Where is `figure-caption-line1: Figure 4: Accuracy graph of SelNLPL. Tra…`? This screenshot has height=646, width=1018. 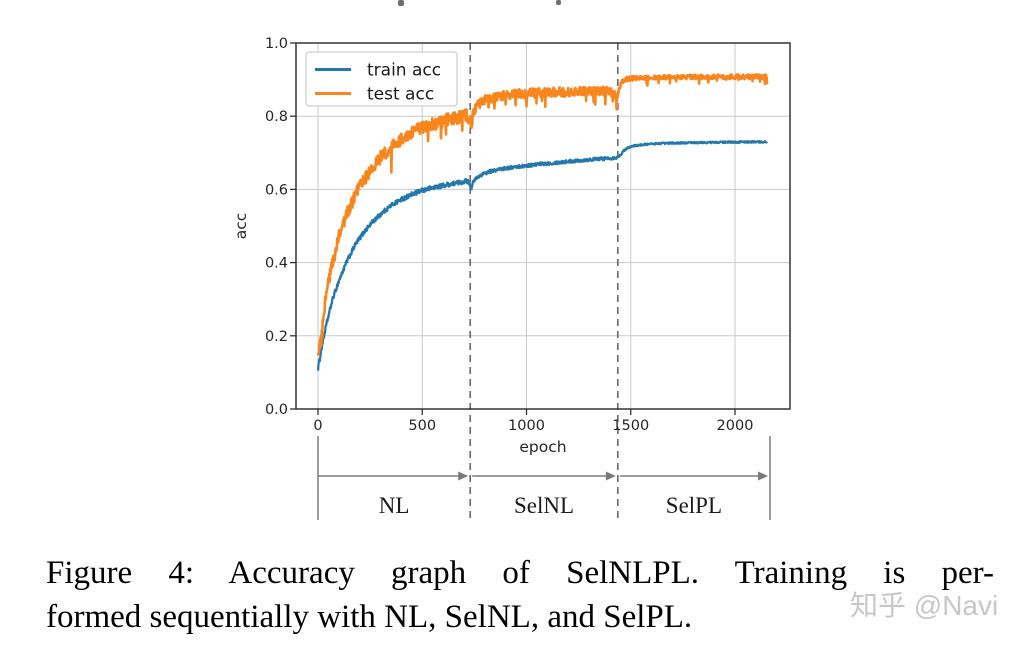 figure-caption-line1: Figure 4: Accuracy graph of SelNLPL. Tra… is located at coordinates (520, 573).